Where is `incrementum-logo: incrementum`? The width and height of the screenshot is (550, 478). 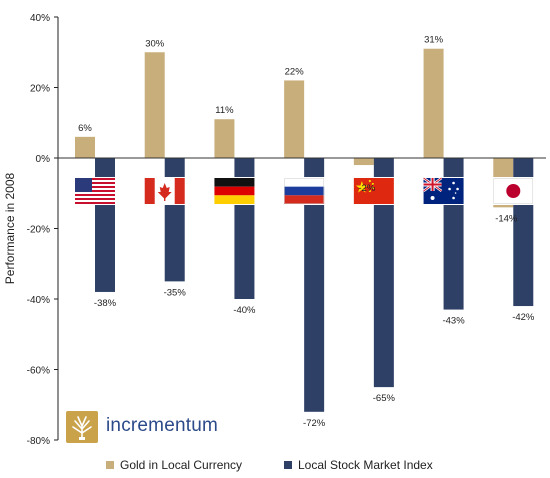
incrementum-logo: incrementum is located at coordinates (151, 428).